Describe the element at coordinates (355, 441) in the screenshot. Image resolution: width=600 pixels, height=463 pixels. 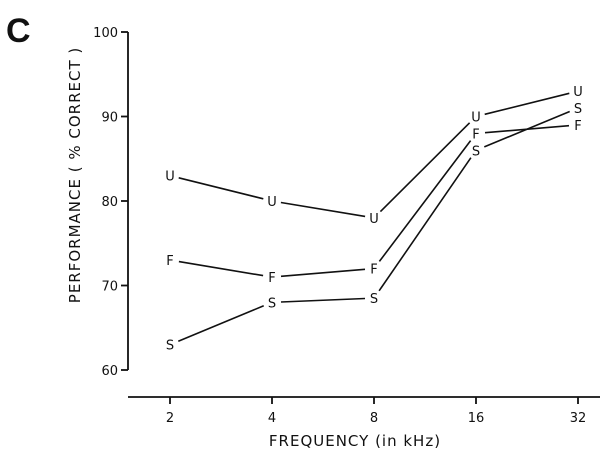
I see `x-axis-title: FREQUENCY (in kHz)` at that location.